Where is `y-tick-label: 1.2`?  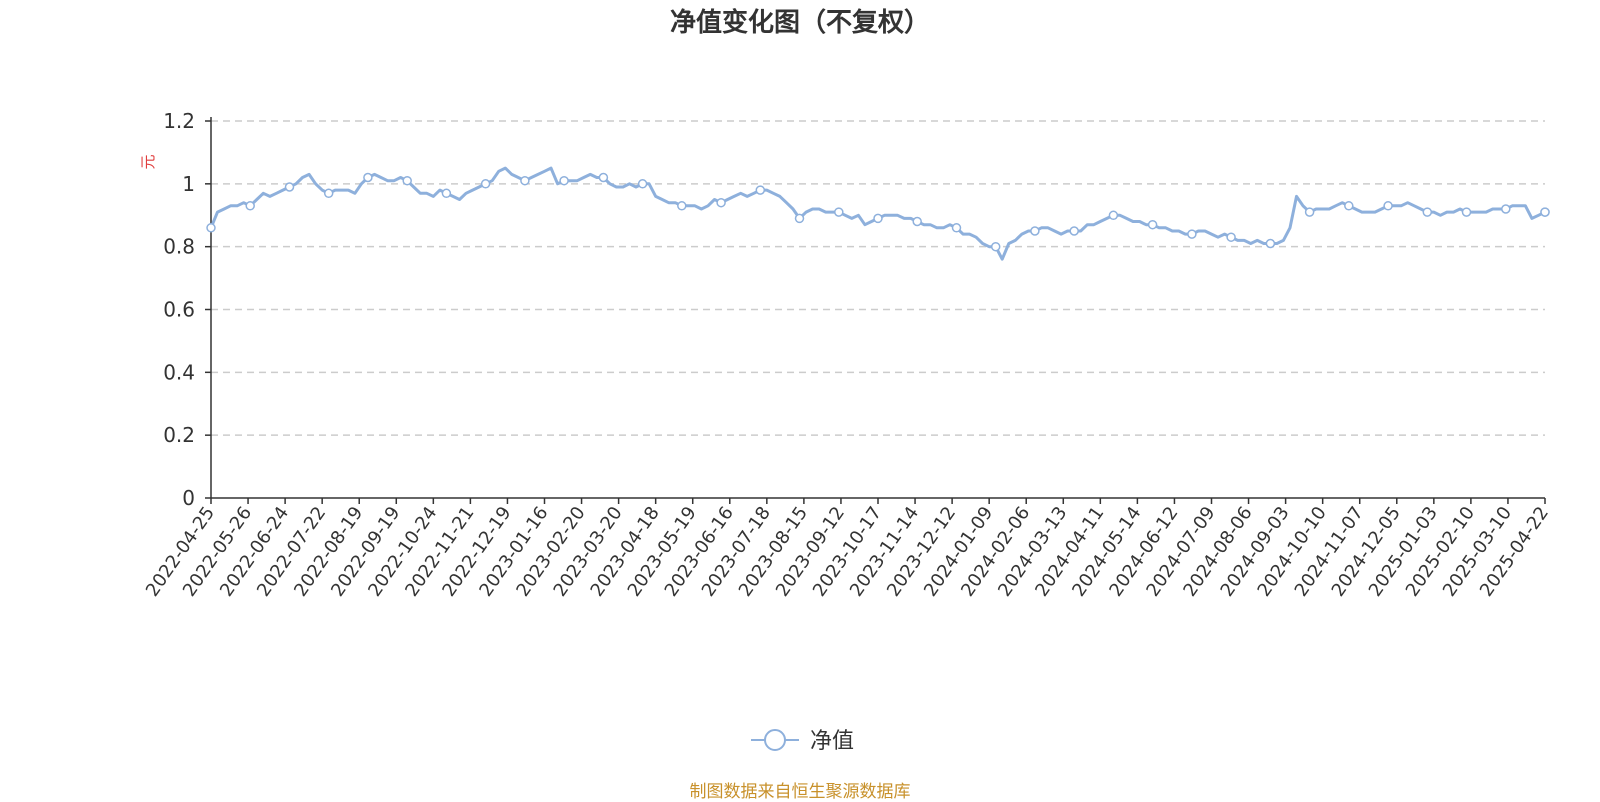 y-tick-label: 1.2 is located at coordinates (179, 121).